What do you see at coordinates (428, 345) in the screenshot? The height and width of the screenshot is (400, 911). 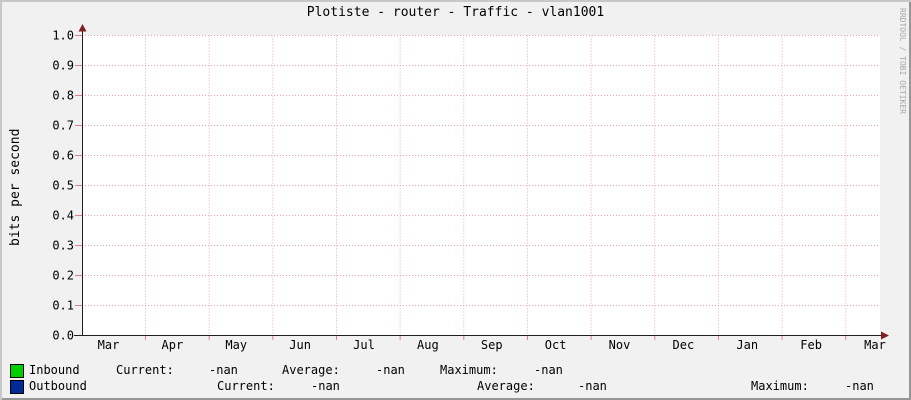 I see `x-tick-label: Aug` at bounding box center [428, 345].